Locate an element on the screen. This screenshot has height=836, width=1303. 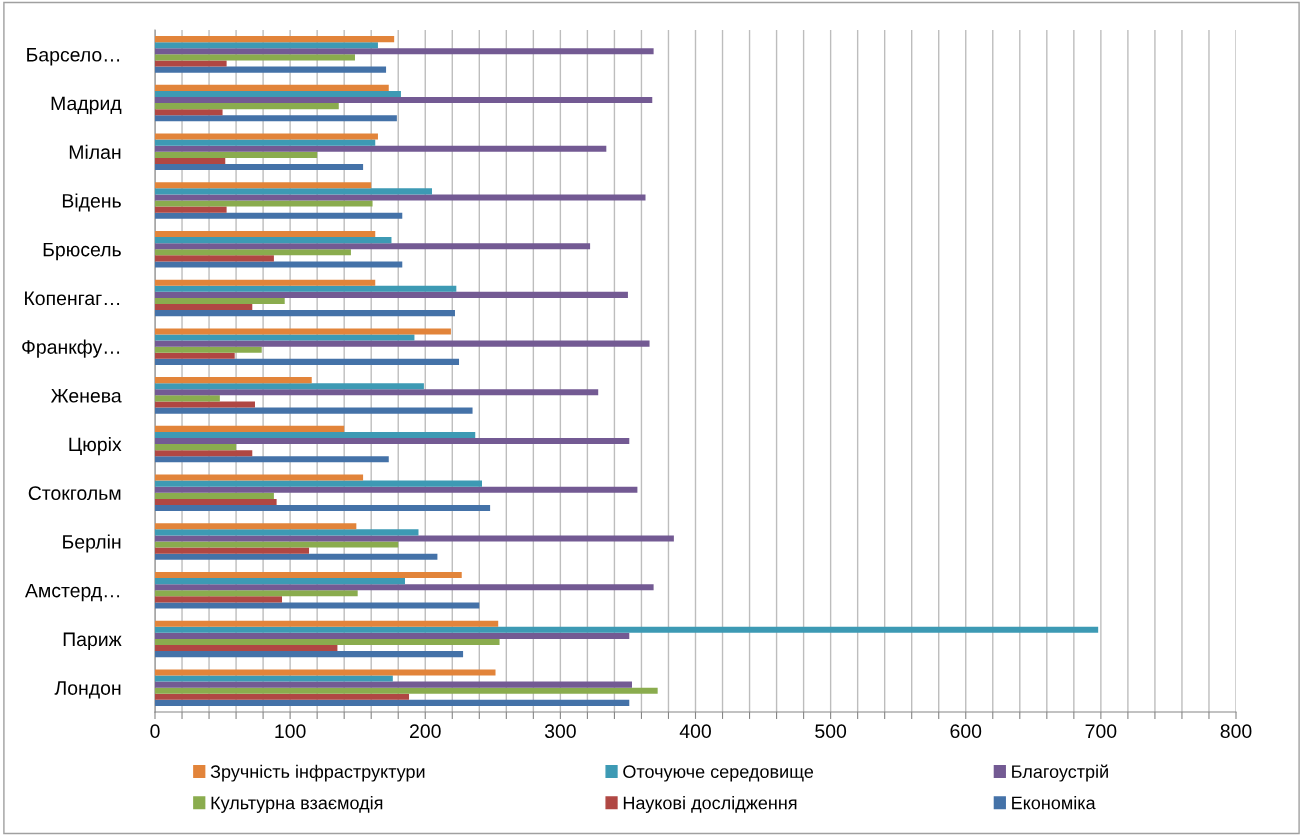
x-tick-label: 500 is located at coordinates (831, 731).